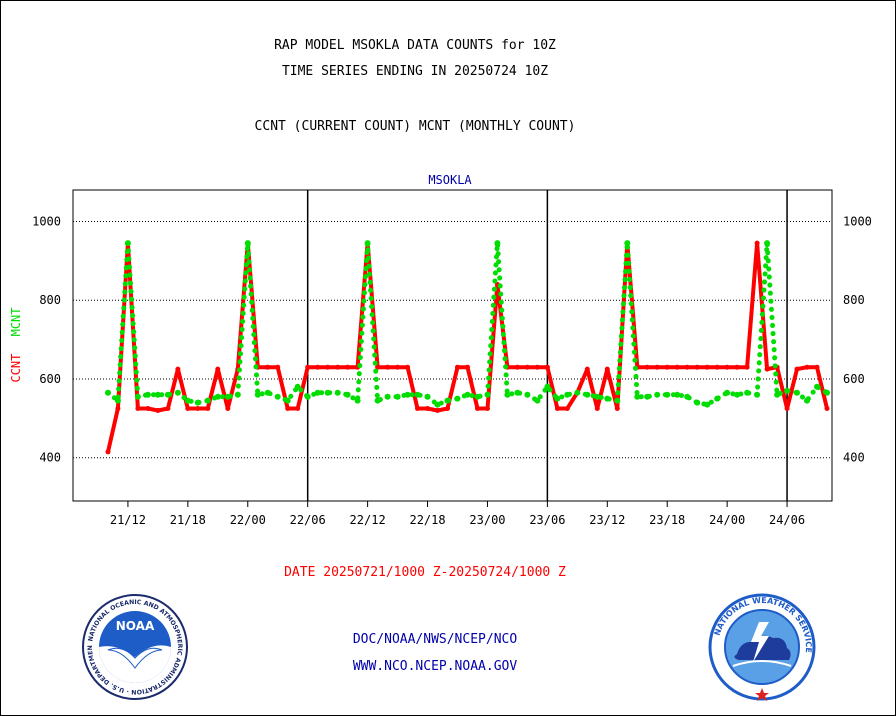 The image size is (896, 716). I want to click on station-label: MSOKLA, so click(450, 180).